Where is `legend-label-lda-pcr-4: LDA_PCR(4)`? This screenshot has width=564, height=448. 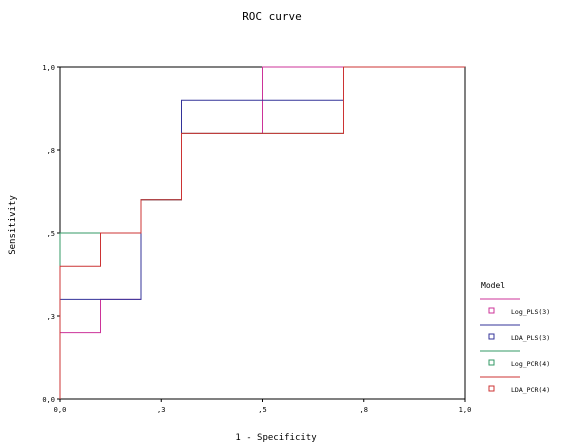
legend-label-lda-pcr-4: LDA_PCR(4) is located at coordinates (530, 390).